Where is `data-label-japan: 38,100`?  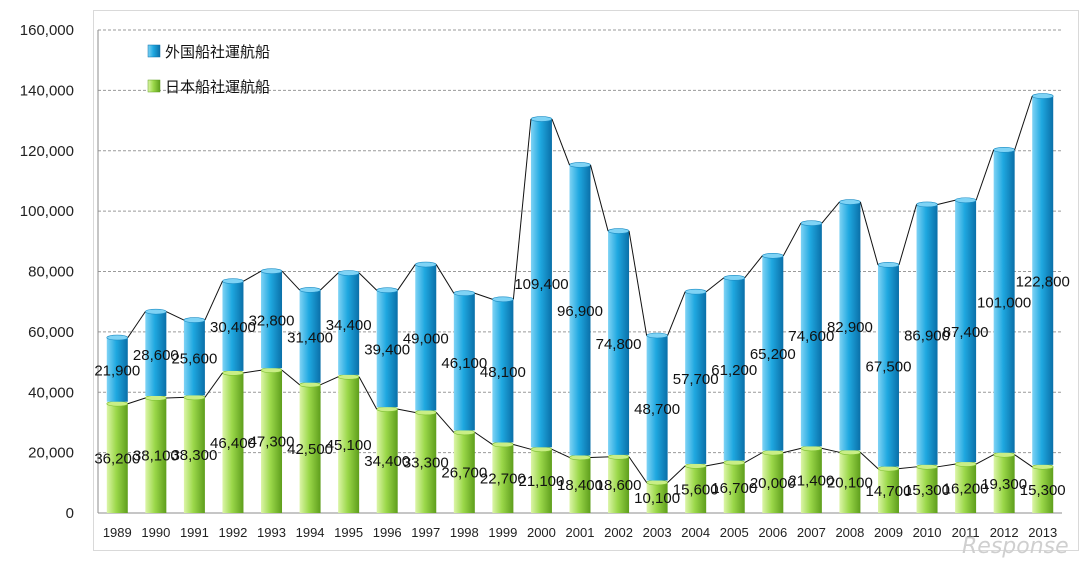 data-label-japan: 38,100 is located at coordinates (156, 455).